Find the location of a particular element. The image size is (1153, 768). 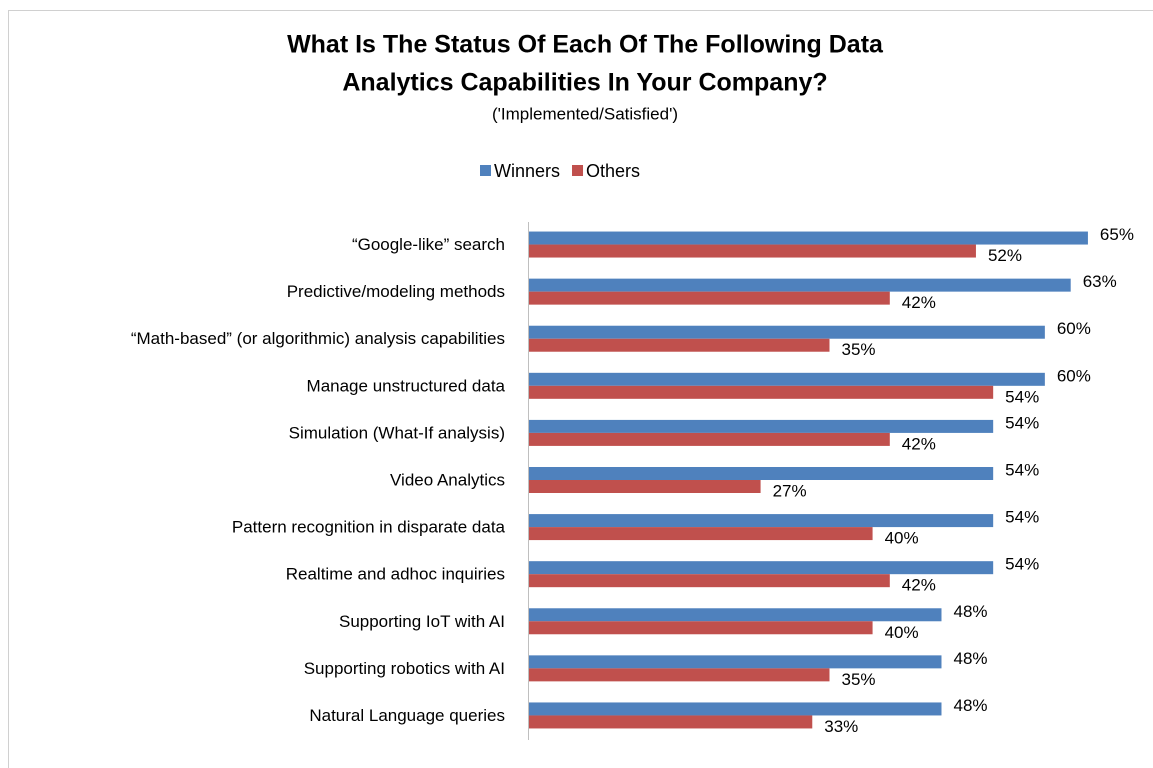

value-label: 27% is located at coordinates (790, 490).